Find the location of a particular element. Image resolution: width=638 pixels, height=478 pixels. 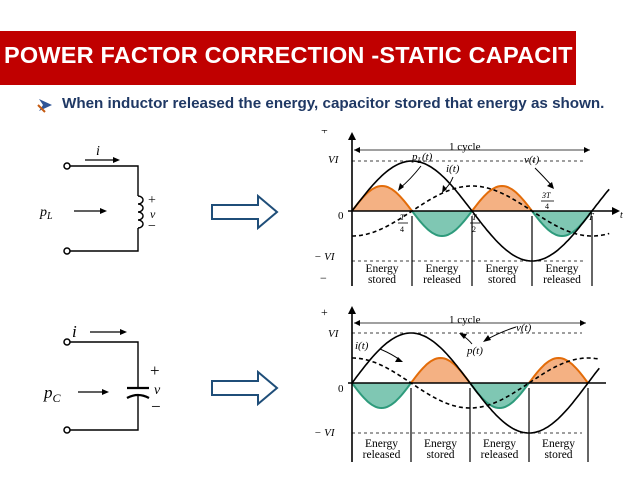

y-axis-arrow is located at coordinates (352, 310).